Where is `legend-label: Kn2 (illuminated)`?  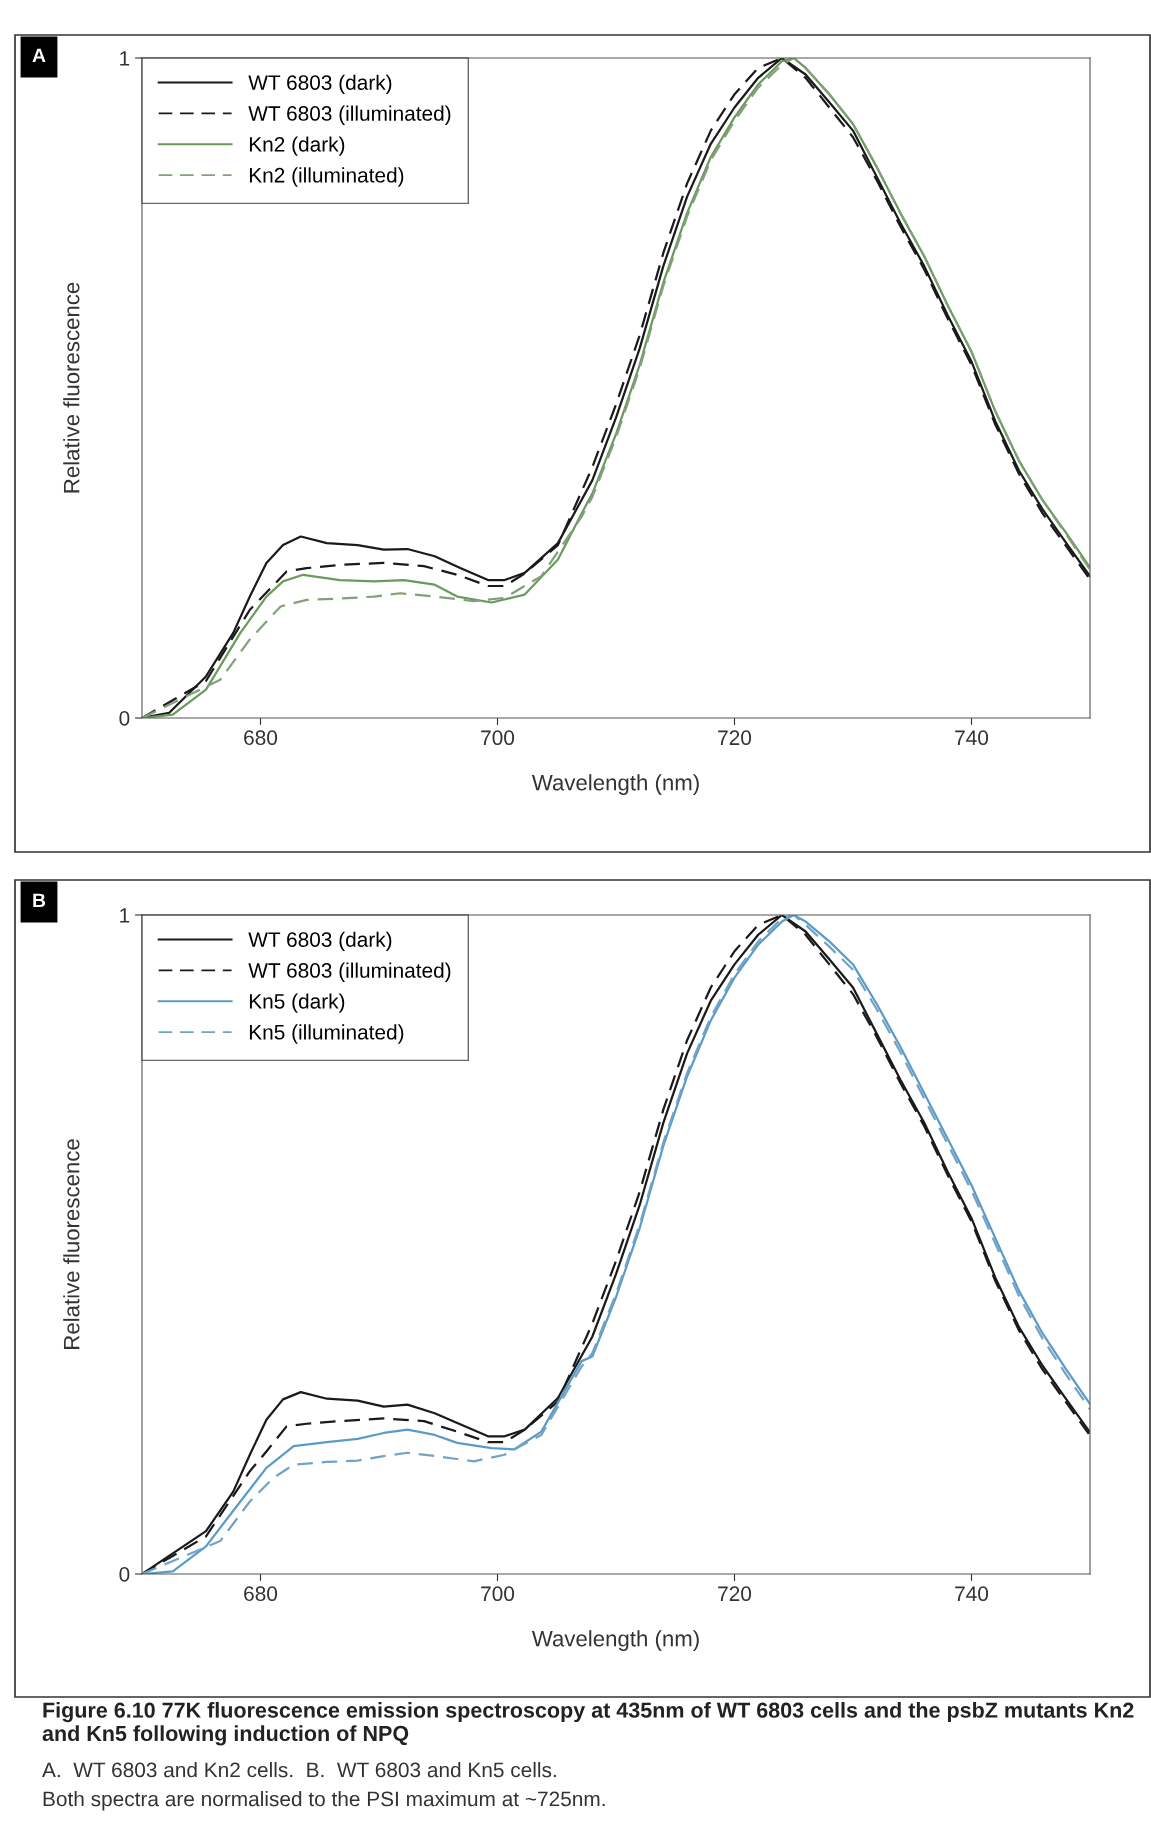 legend-label: Kn2 (illuminated) is located at coordinates (326, 177).